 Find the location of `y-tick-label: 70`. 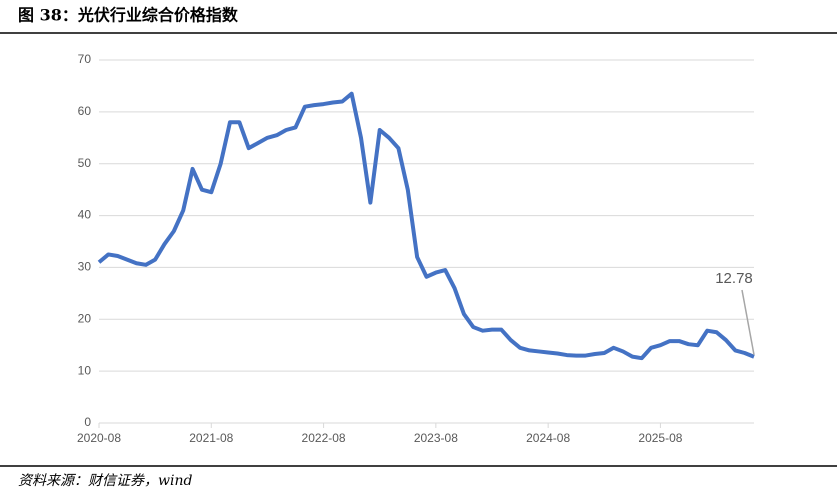

y-tick-label: 70 is located at coordinates (85, 59).